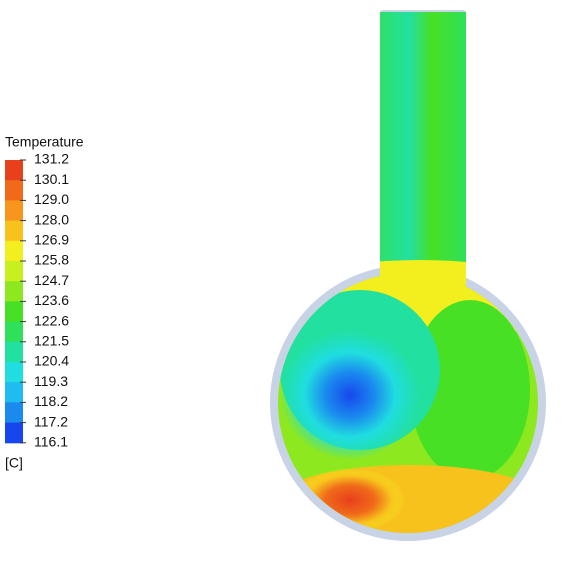 This screenshot has width=580, height=562. I want to click on legend-level: 118.2, so click(51, 401).